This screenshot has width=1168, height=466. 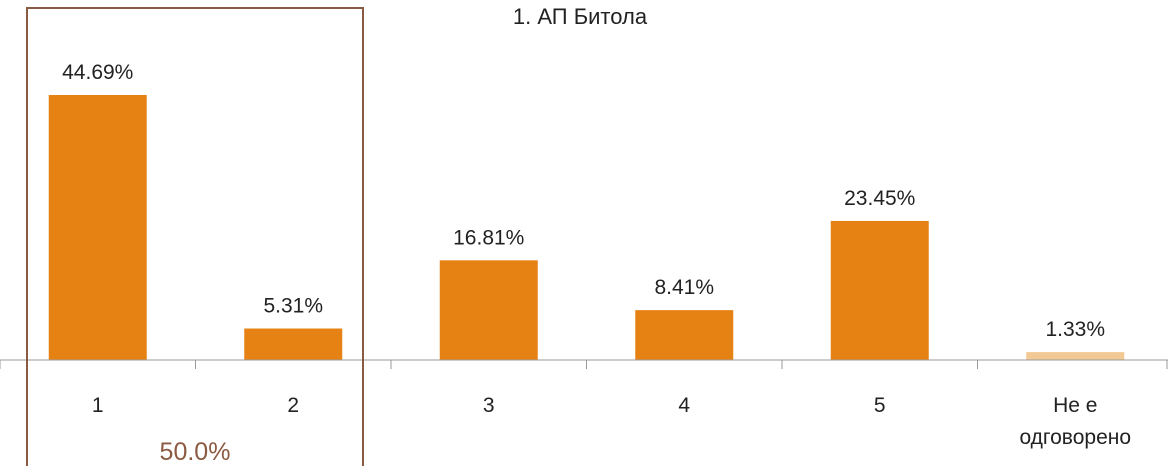 What do you see at coordinates (98, 405) in the screenshot?
I see `x-tick-label-1: 1` at bounding box center [98, 405].